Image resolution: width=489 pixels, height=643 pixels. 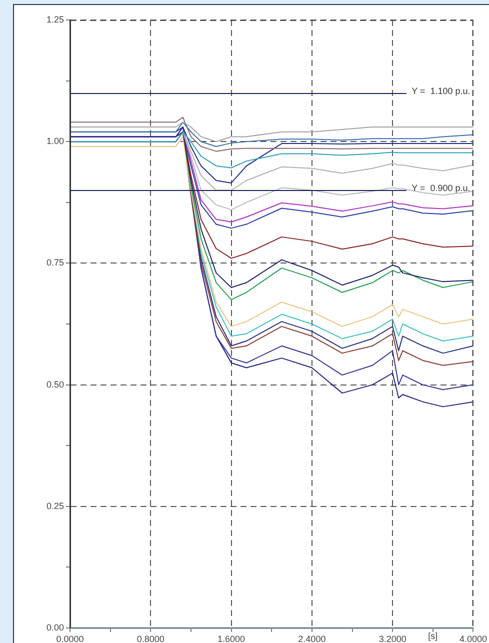 I want to click on x-tick-label: 3.2000, so click(x=392, y=638).